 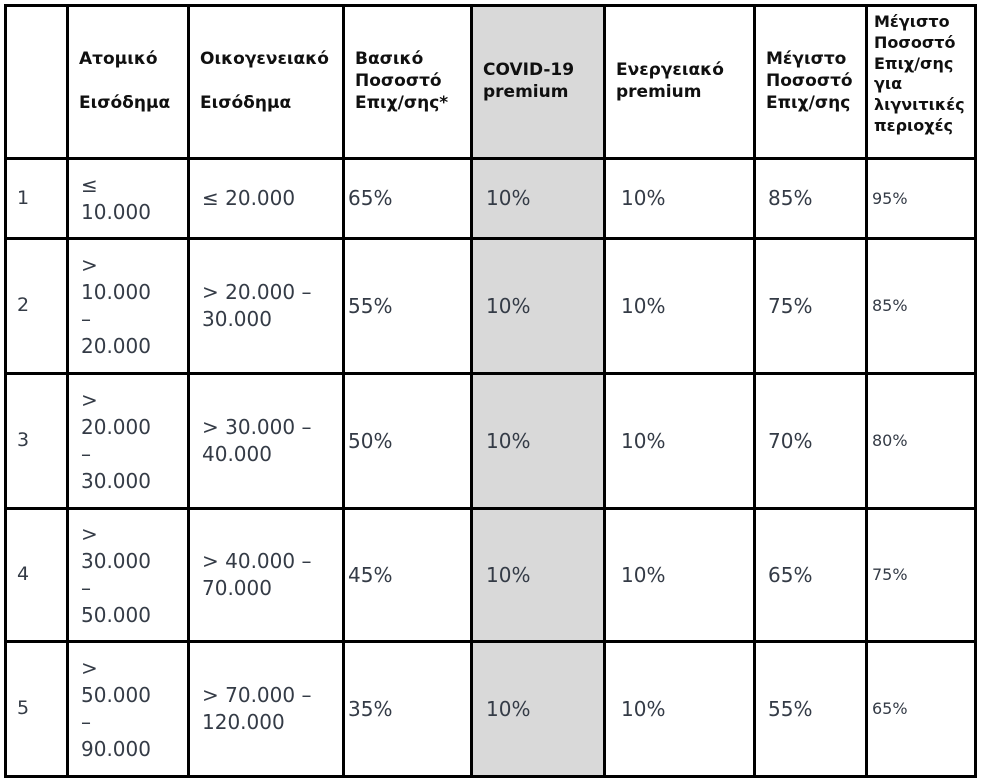 I want to click on cell-max-subsidy-rate: 65%, so click(x=810, y=575).